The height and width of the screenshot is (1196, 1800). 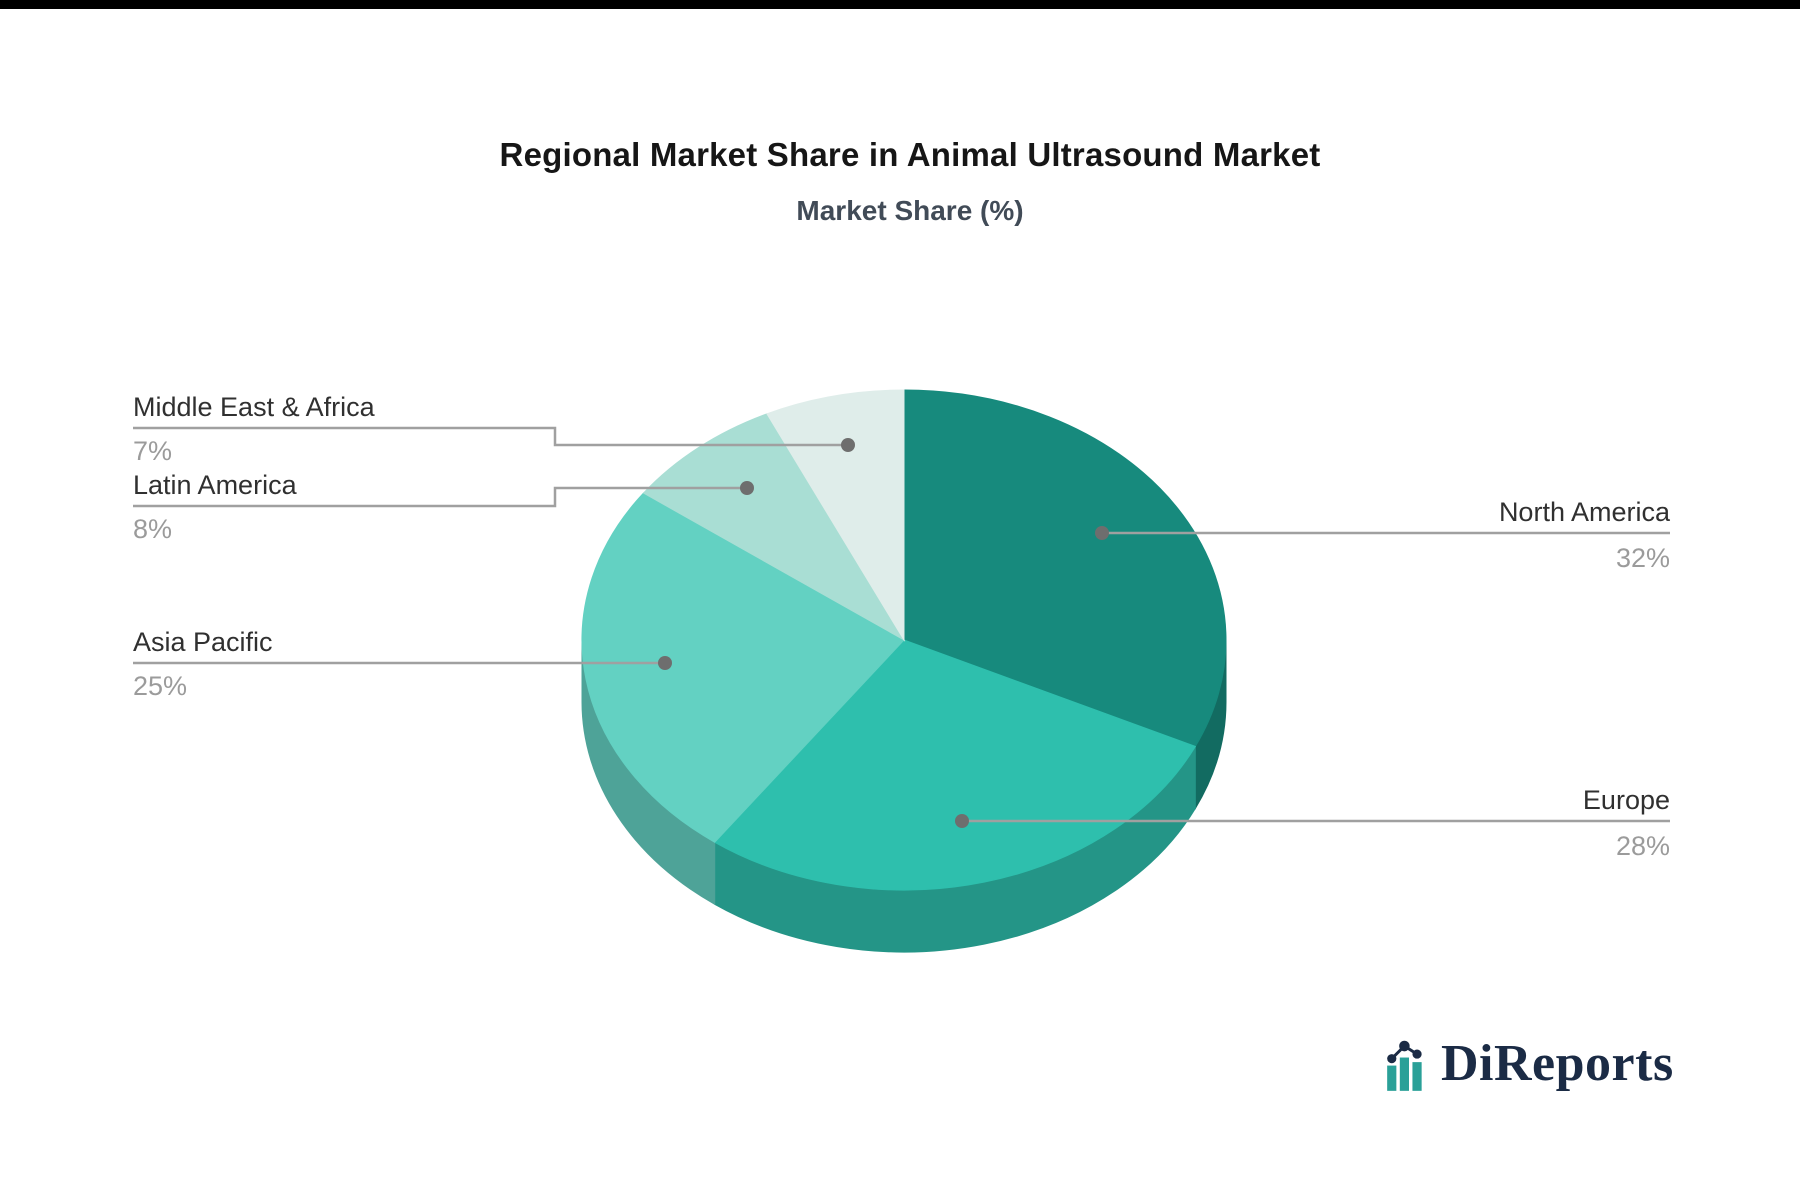 What do you see at coordinates (153, 529) in the screenshot?
I see `slice-percent-latin-america: 8%` at bounding box center [153, 529].